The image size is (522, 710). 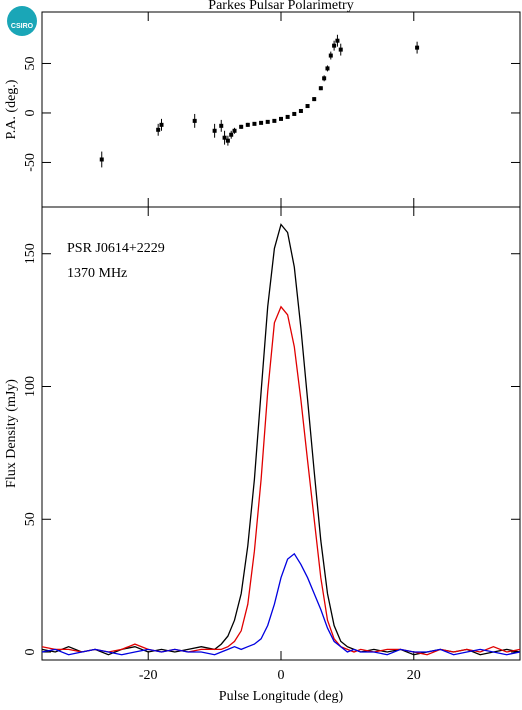 What do you see at coordinates (281, 696) in the screenshot?
I see `x-axis-label: Pulse Longitude (deg)` at bounding box center [281, 696].